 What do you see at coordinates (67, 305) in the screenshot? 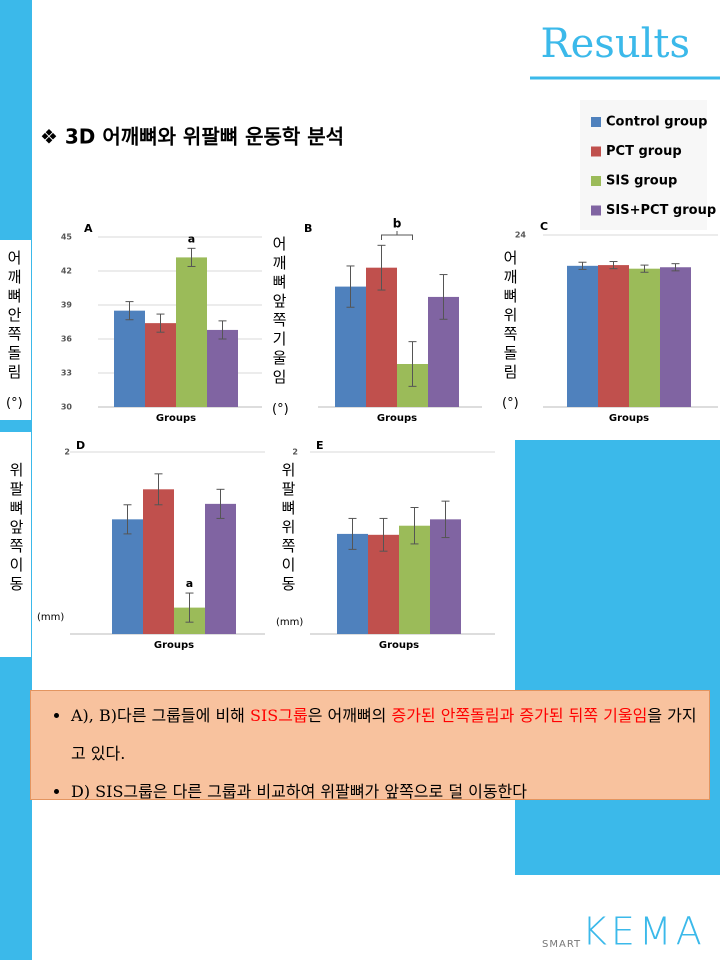
I see `y-tick-label: 39` at bounding box center [67, 305].